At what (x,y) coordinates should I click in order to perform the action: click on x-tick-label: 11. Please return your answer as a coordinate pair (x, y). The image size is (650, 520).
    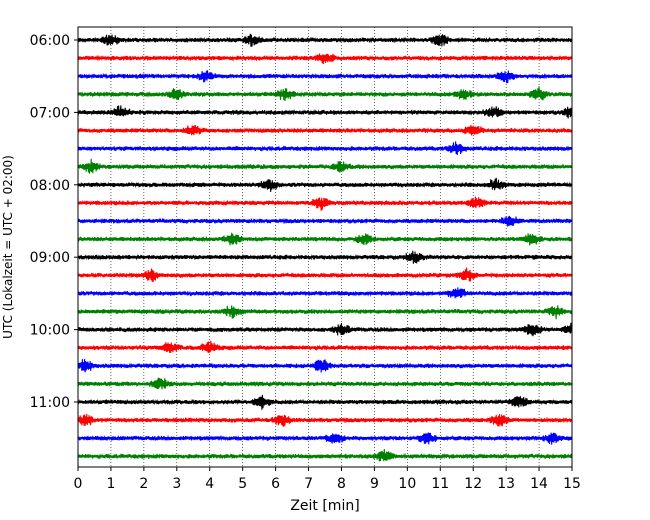
    Looking at the image, I should click on (440, 484).